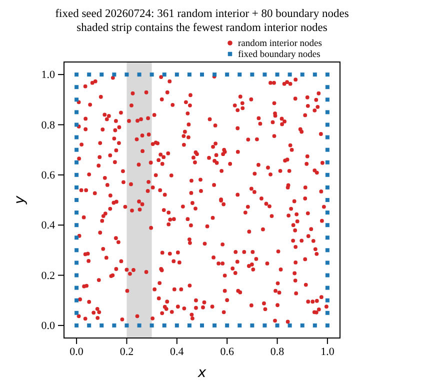  I want to click on legend-label: fixed boundary nodes, so click(279, 55).